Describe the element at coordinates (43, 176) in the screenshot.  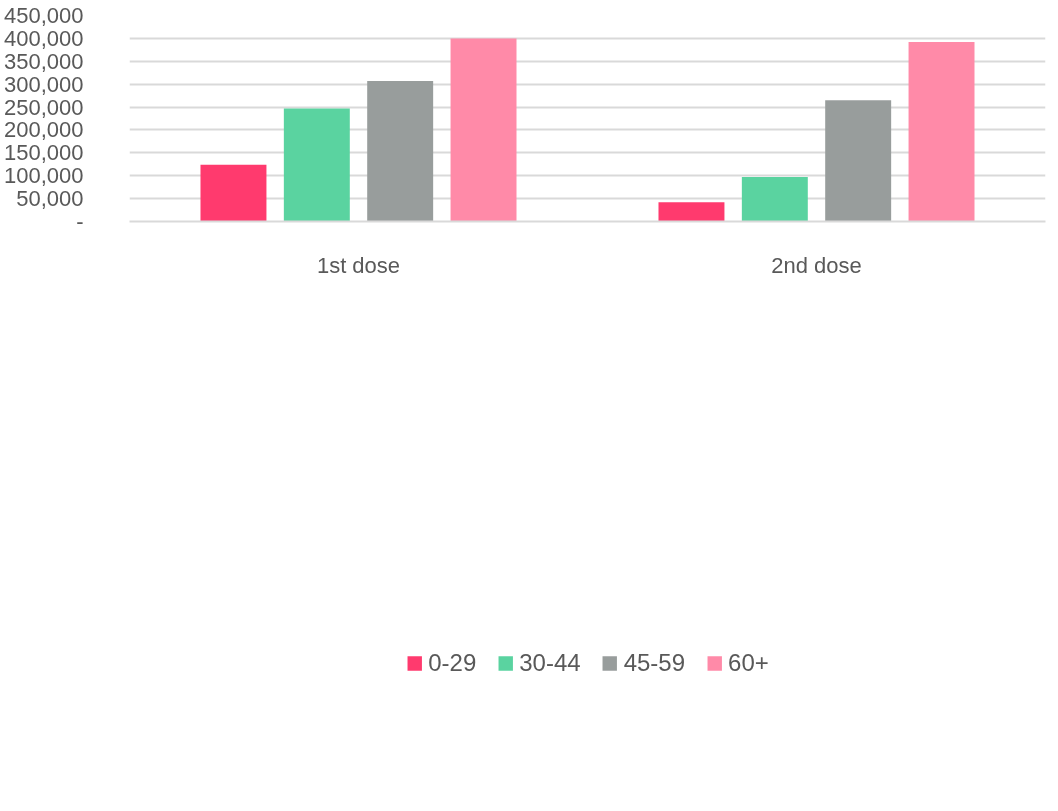
I see `y-tick-label: 100,000` at that location.